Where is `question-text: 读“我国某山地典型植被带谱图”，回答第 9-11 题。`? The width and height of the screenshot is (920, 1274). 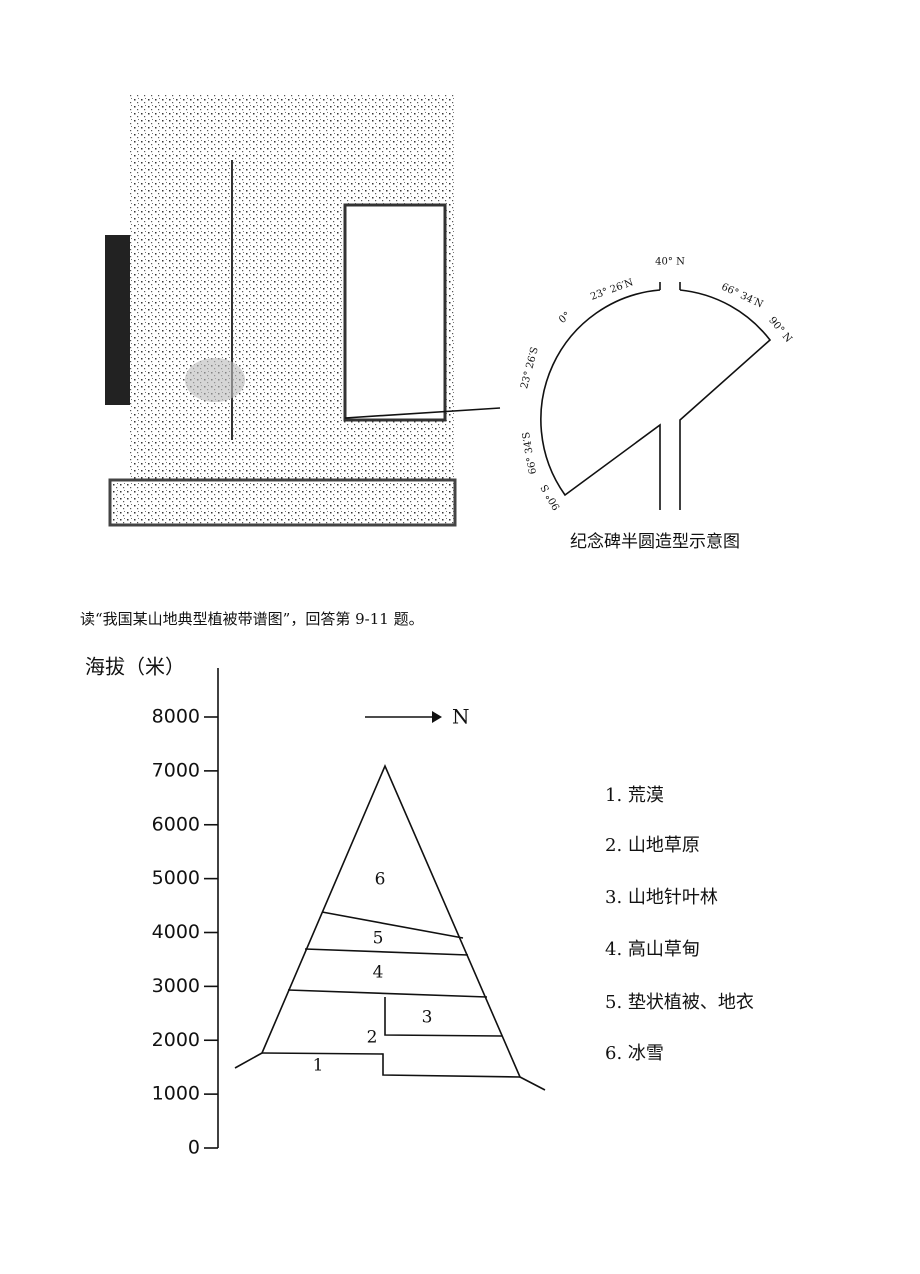
question-text: 读“我国某山地典型植被带谱图”，回答第 9-11 题。 is located at coordinates (252, 619).